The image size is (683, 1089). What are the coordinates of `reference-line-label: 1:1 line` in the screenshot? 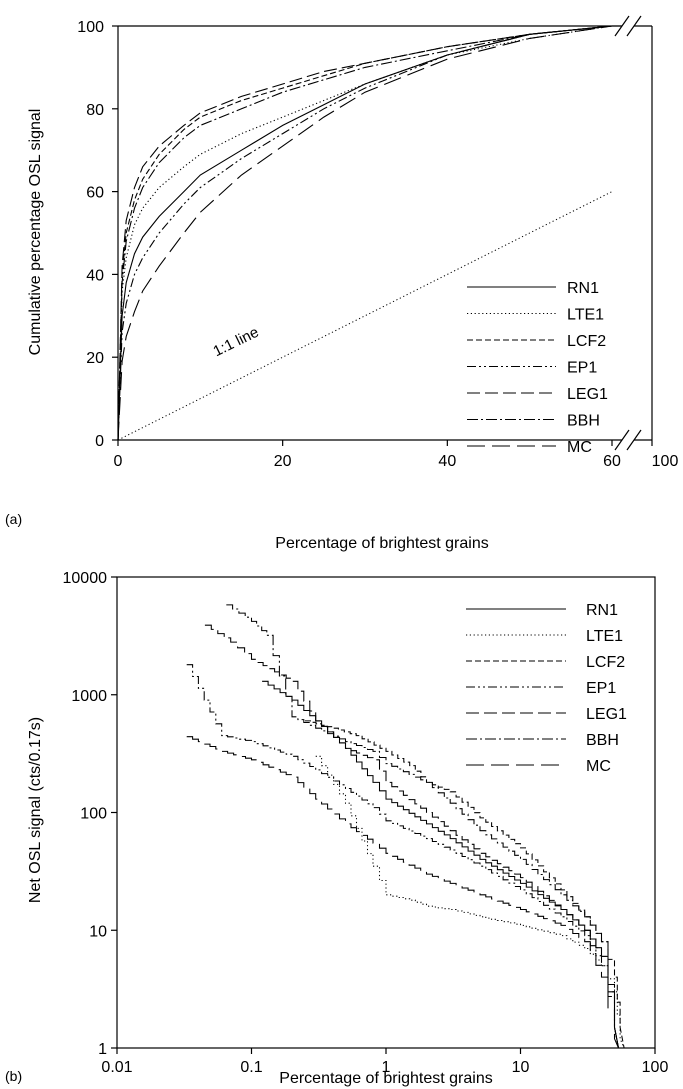 It's located at (236, 342).